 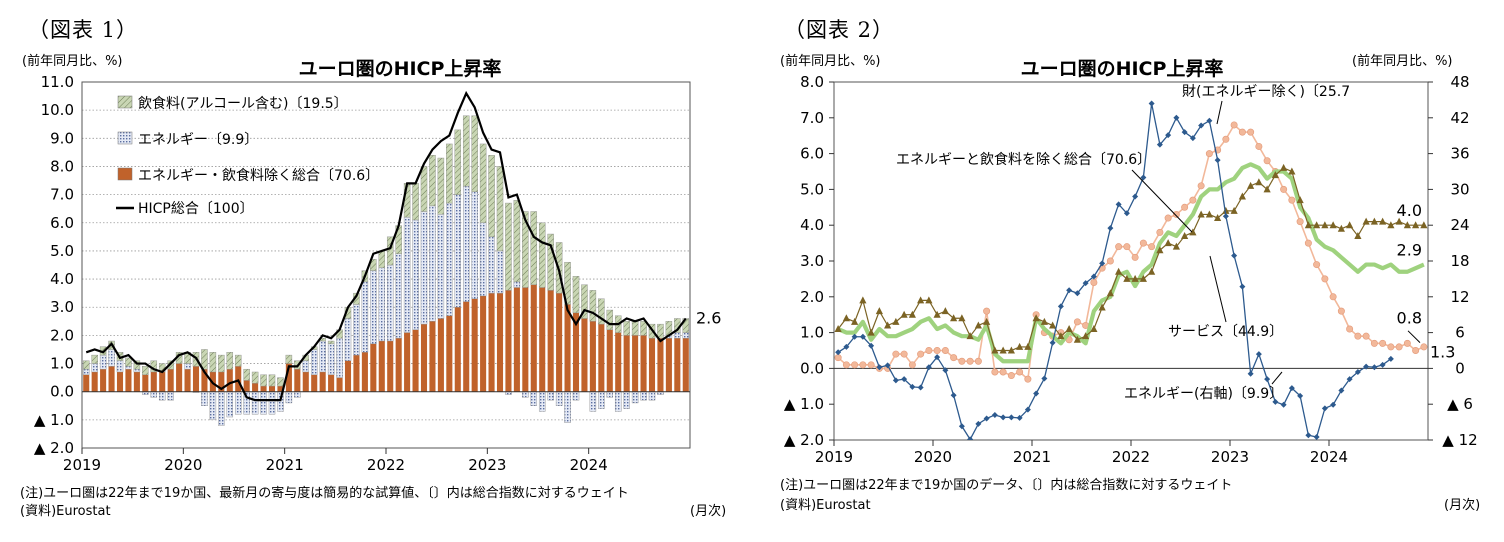 What do you see at coordinates (708, 317) in the screenshot?
I see `latest-value-label: 2.6` at bounding box center [708, 317].